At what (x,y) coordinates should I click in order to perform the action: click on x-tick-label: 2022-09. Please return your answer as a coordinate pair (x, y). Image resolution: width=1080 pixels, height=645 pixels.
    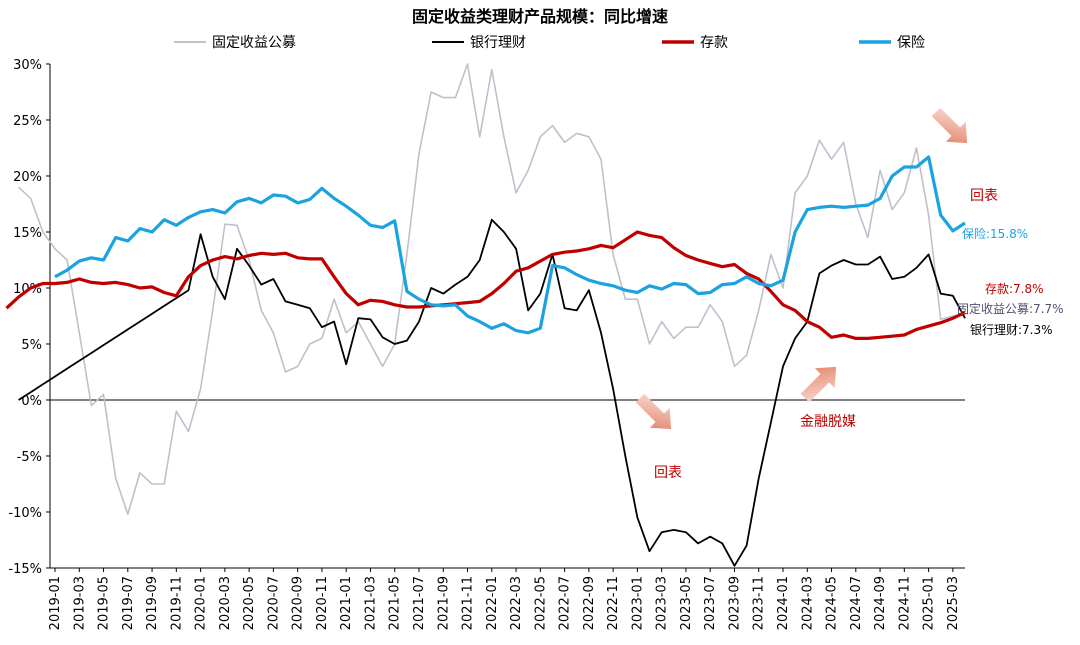
    Looking at the image, I should click on (589, 603).